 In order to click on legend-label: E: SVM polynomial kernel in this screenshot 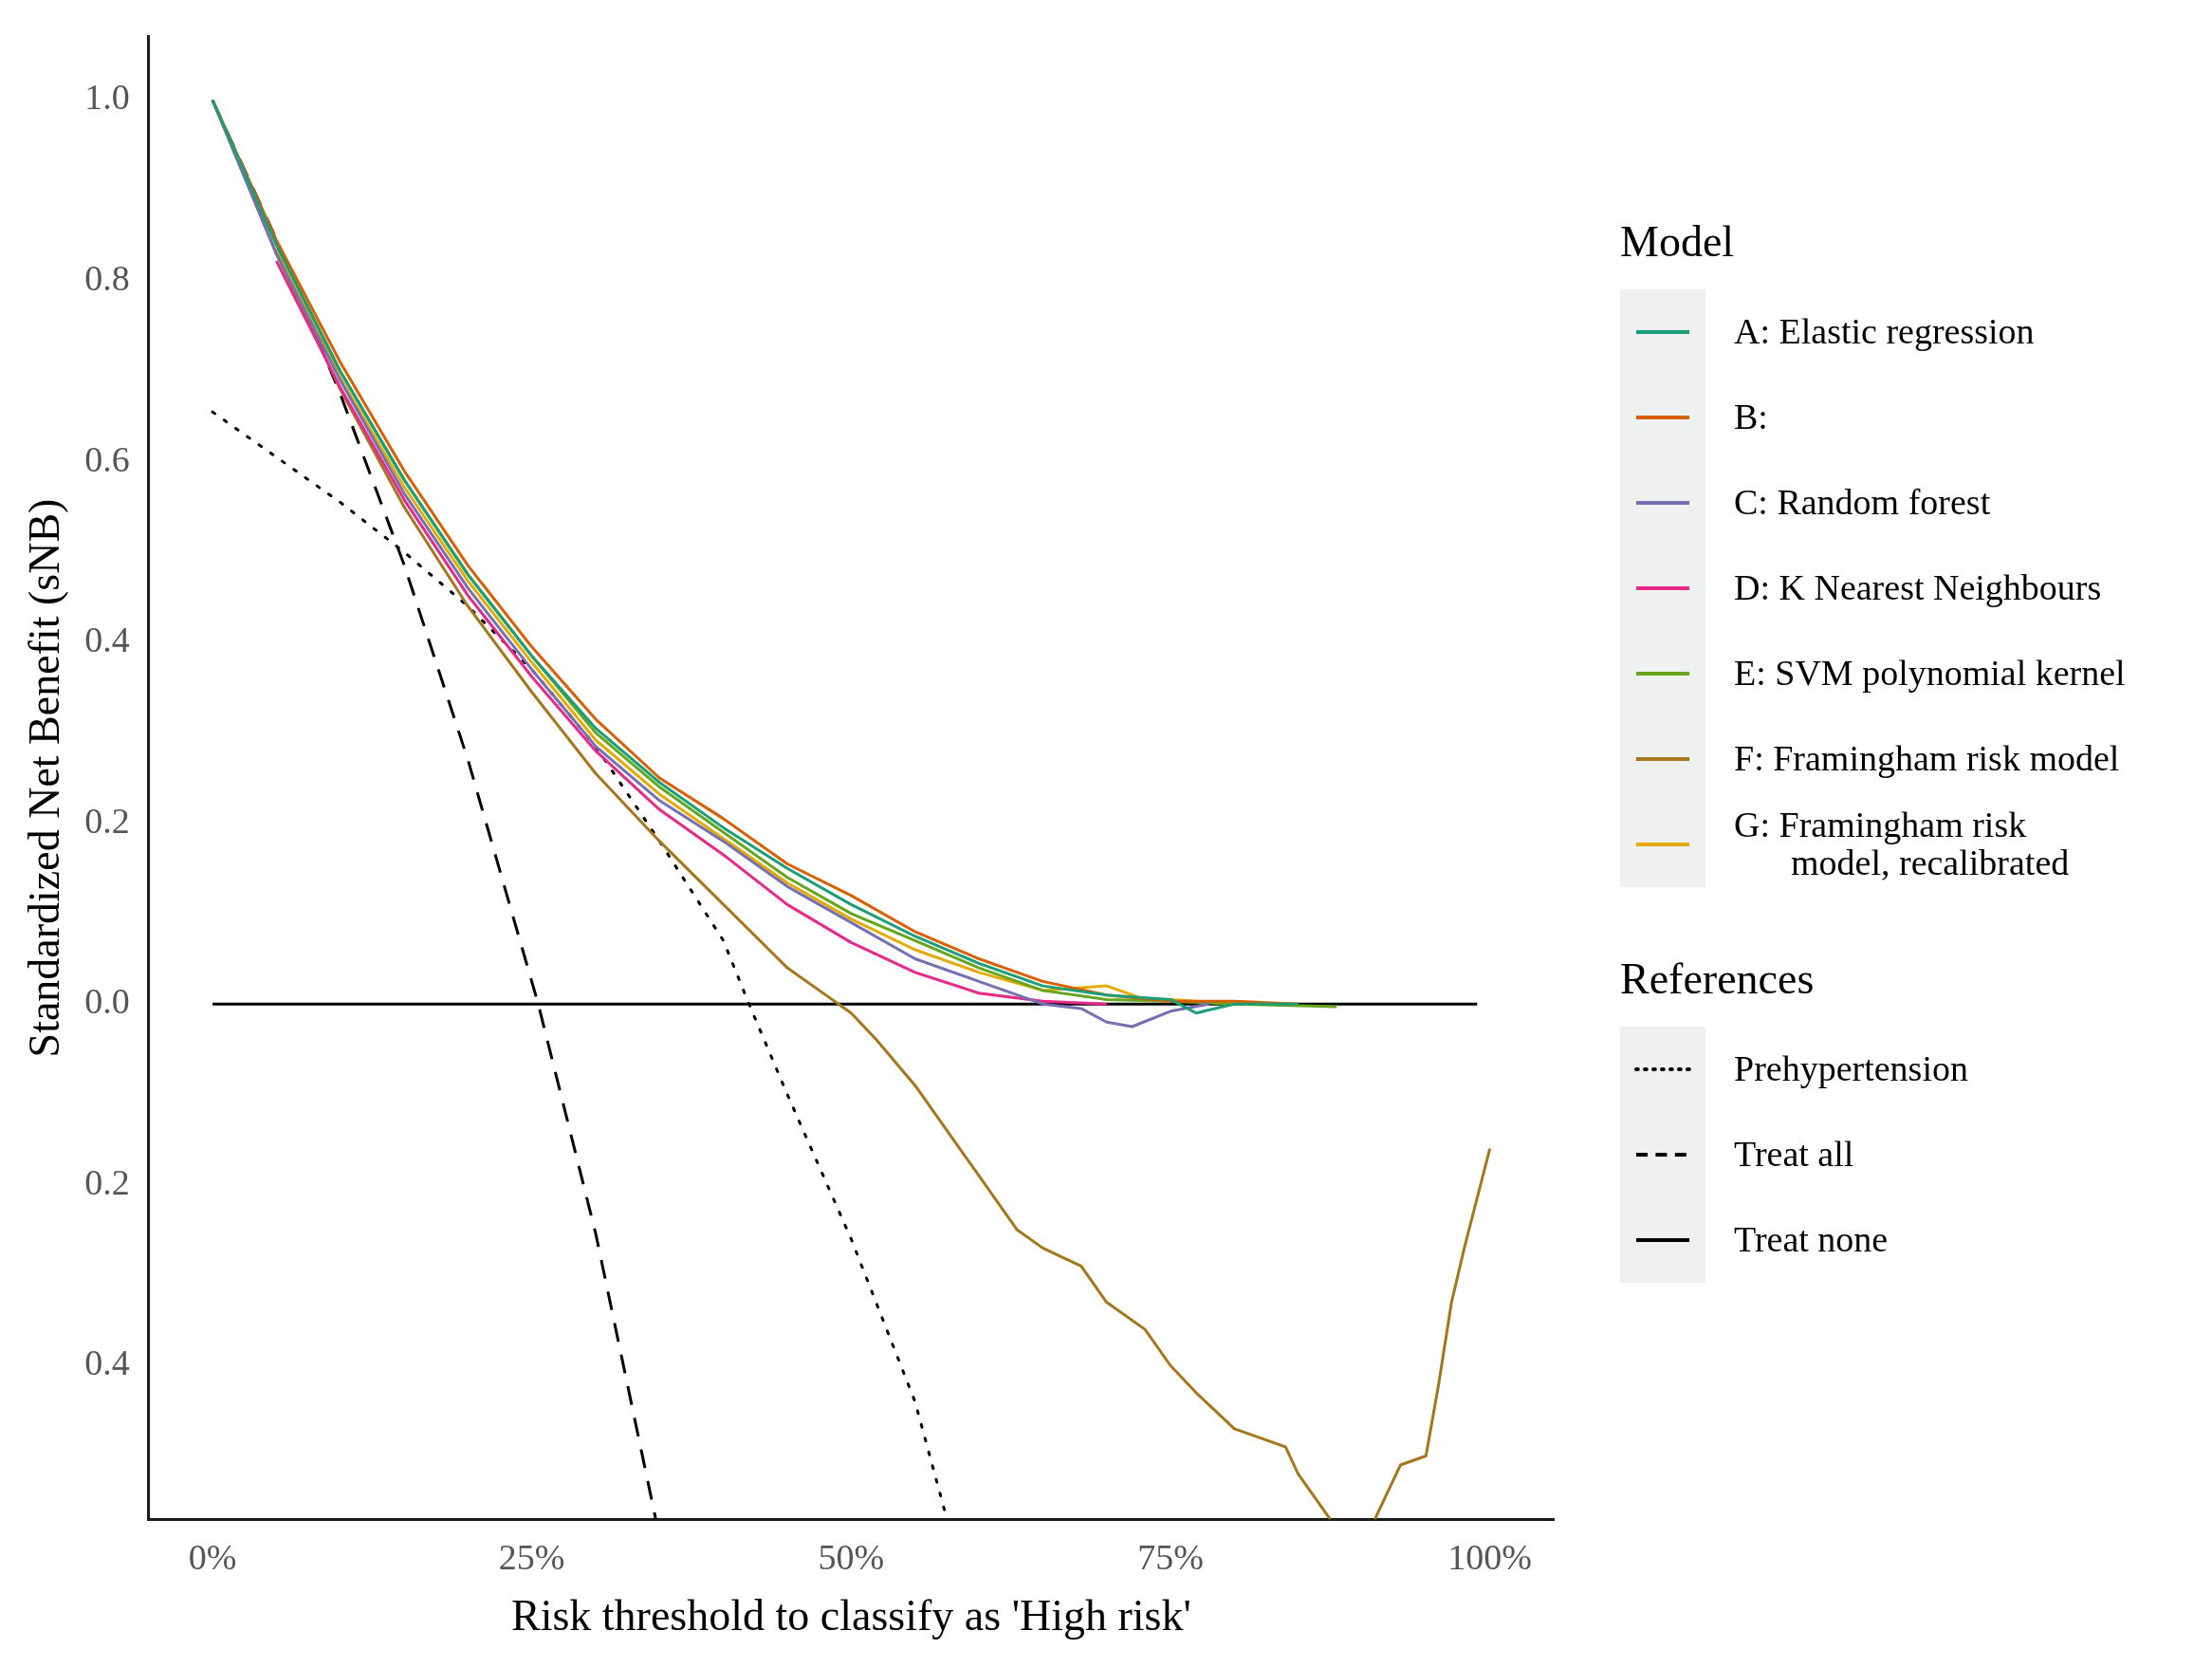, I will do `click(1930, 674)`.